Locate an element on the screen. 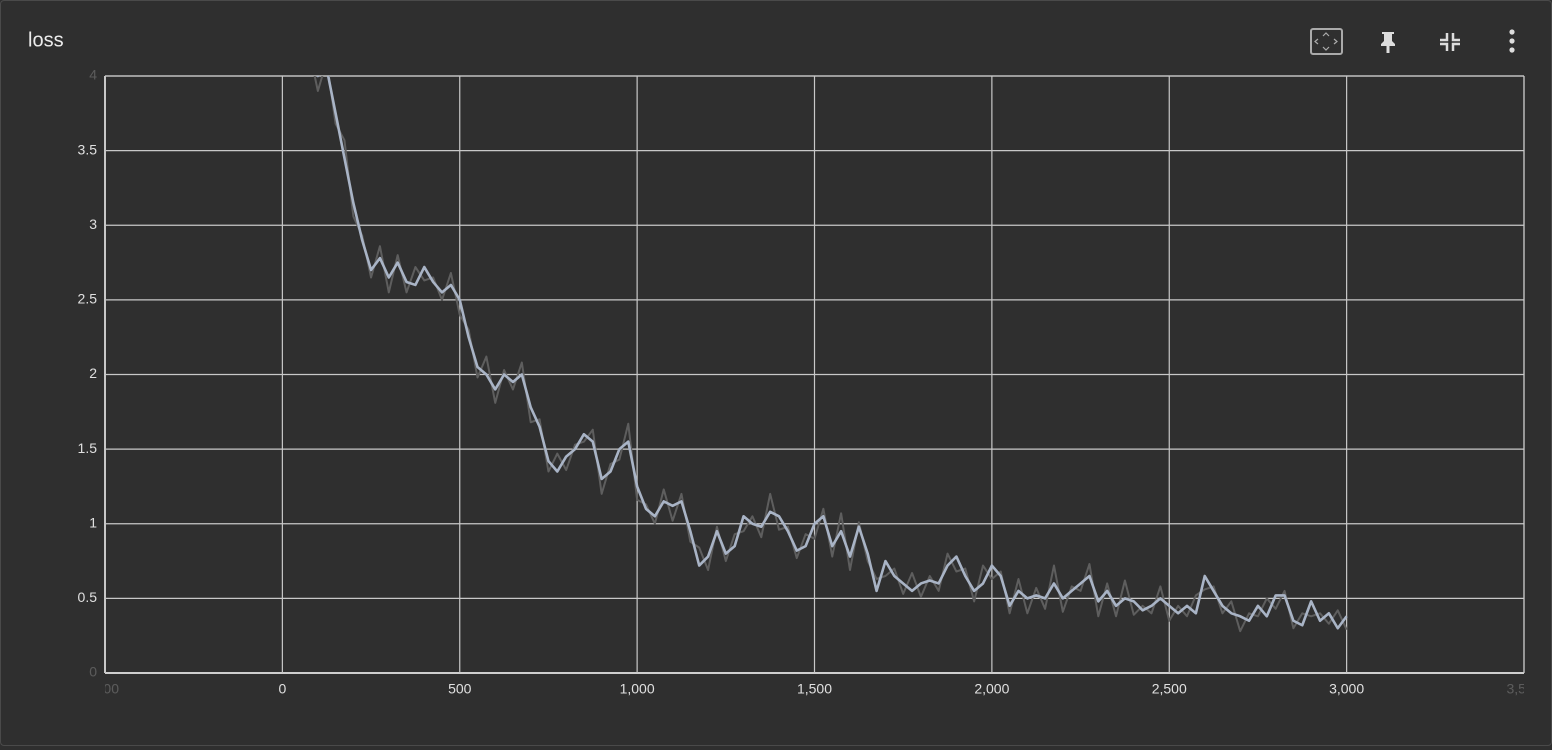  y-tick-label: 3.5 is located at coordinates (88, 149).